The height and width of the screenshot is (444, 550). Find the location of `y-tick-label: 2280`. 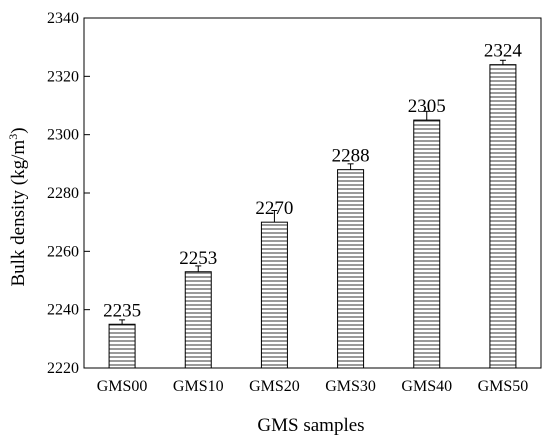

y-tick-label: 2280 is located at coordinates (63, 193).